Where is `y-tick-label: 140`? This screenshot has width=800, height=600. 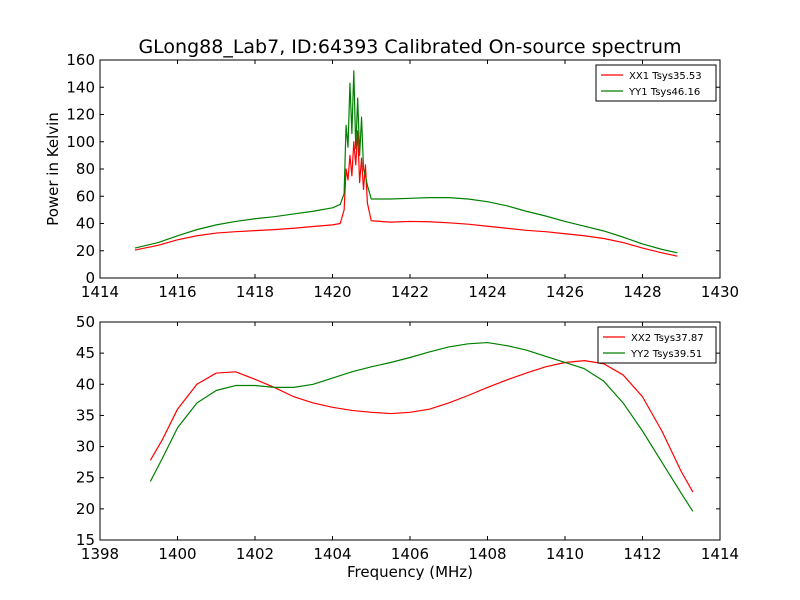
y-tick-label: 140 is located at coordinates (80, 87).